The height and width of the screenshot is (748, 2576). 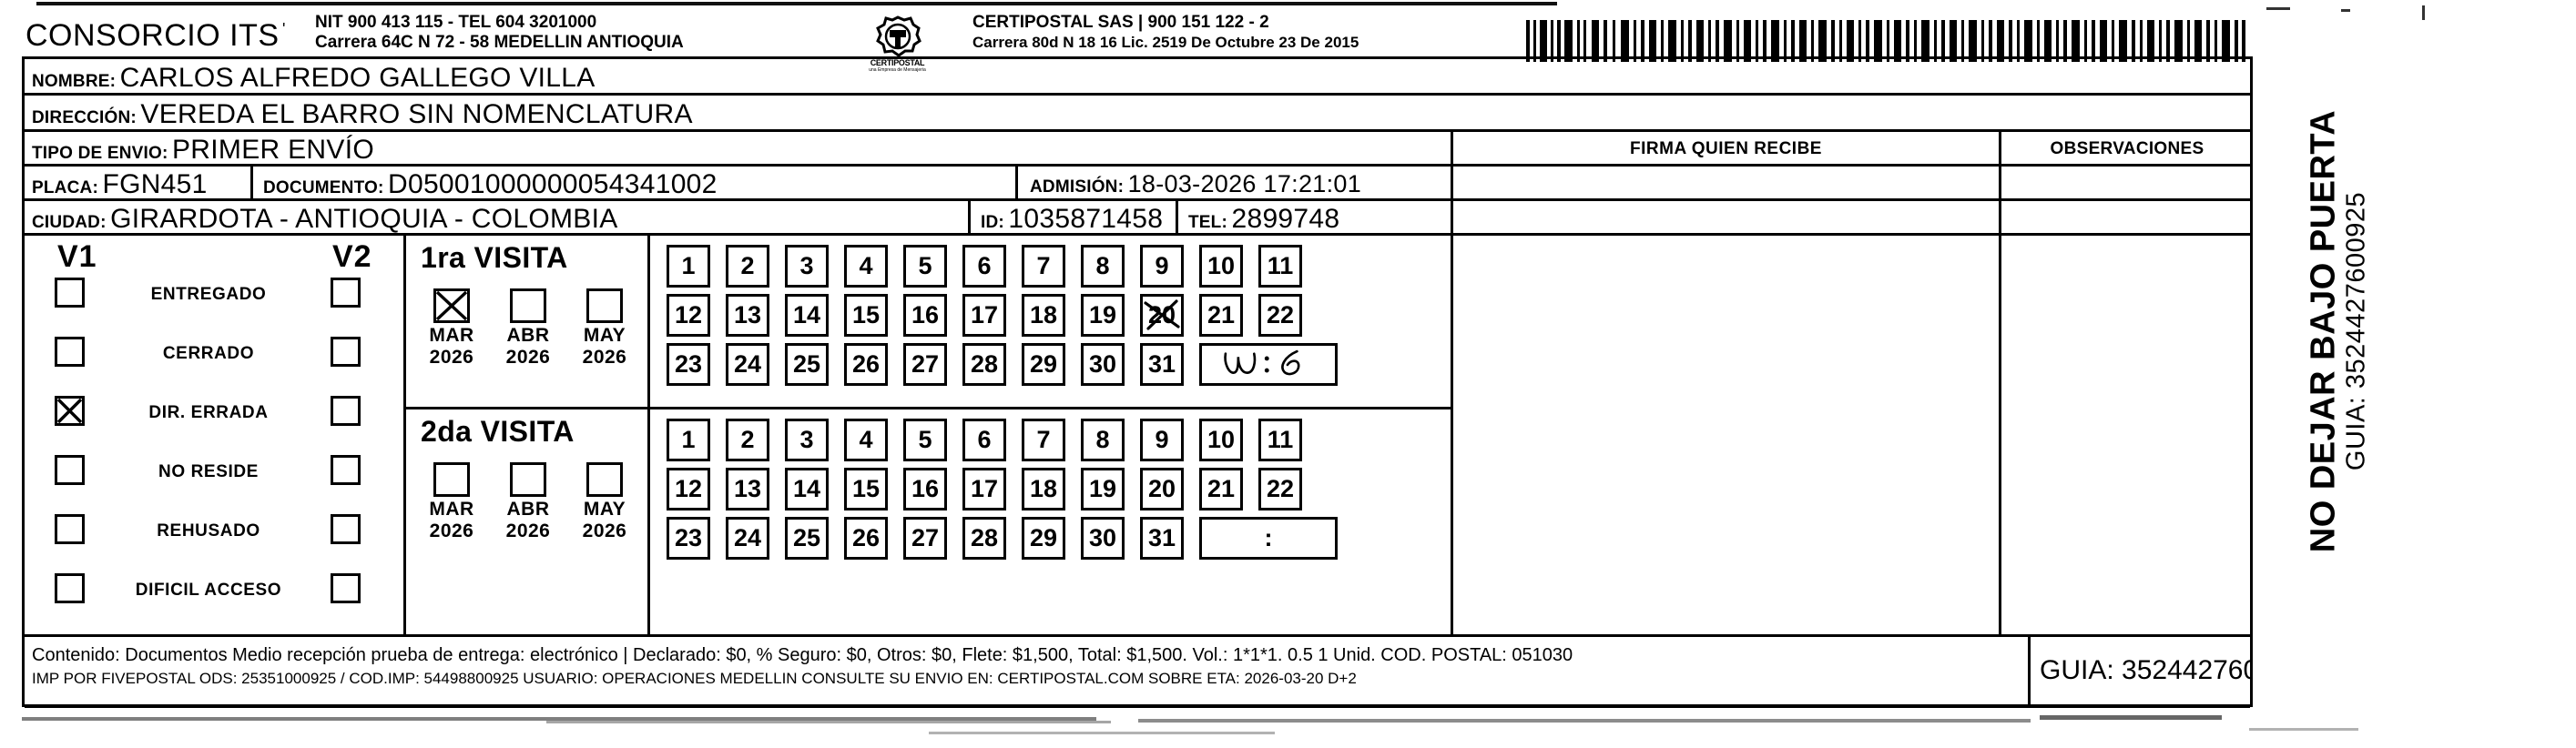 I want to click on checkbox-visita-1-abr, so click(x=528, y=305).